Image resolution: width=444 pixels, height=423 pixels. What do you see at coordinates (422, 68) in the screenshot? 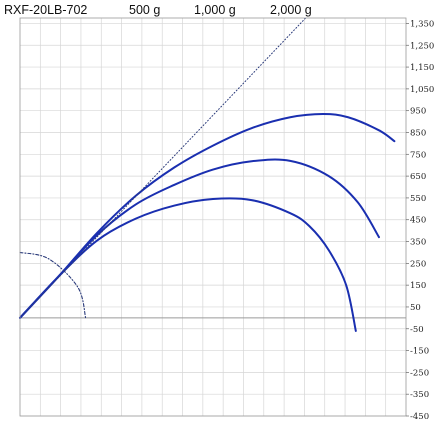
I see `y-tick-label: 1,150` at bounding box center [422, 68].